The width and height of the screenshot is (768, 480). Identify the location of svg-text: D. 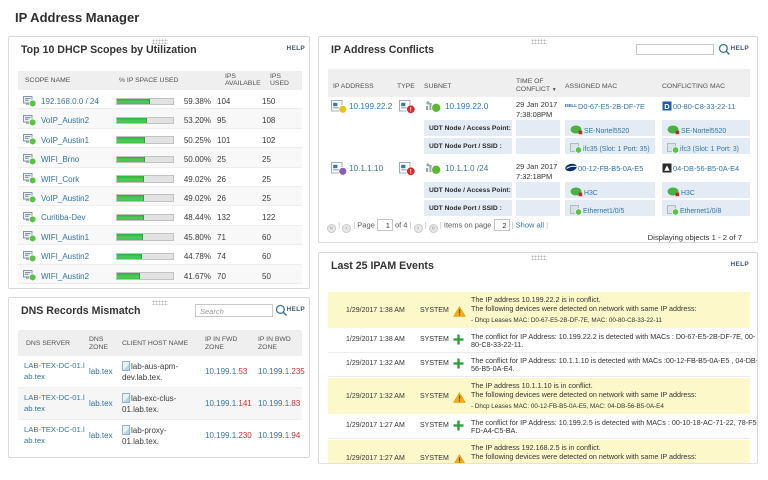
(667, 106).